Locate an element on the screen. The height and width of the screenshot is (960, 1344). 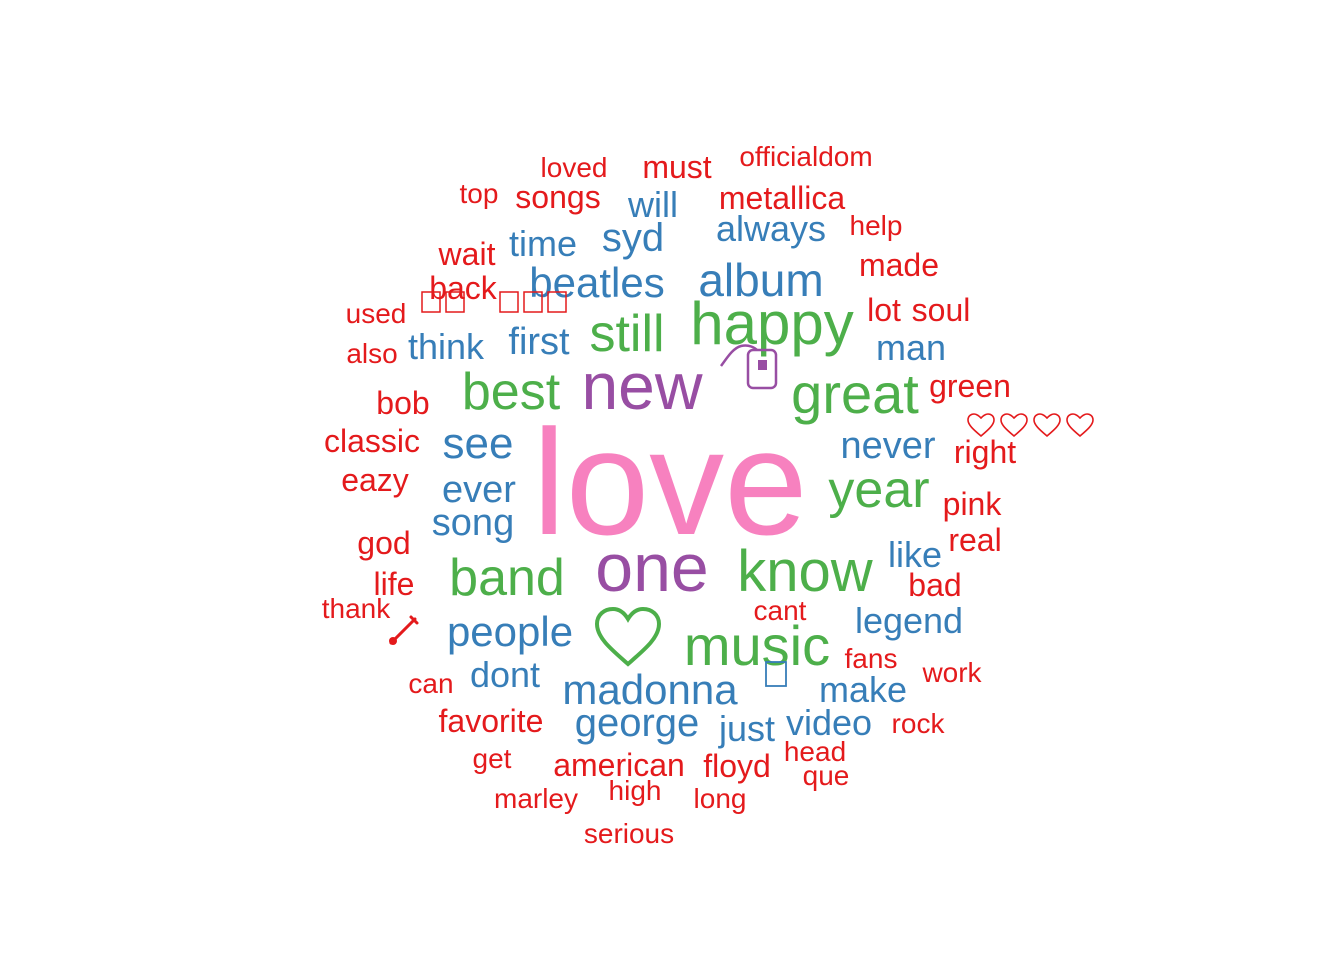
word-one: one is located at coordinates (652, 568).